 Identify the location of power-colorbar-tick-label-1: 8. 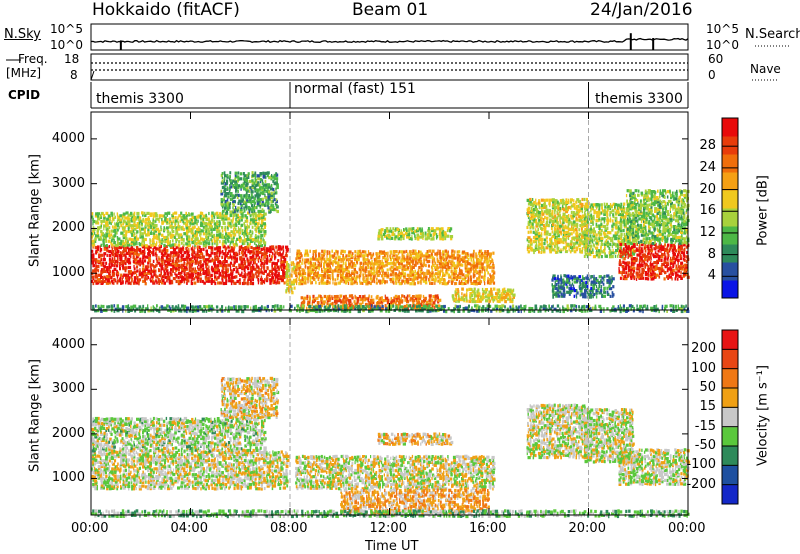
(711, 254).